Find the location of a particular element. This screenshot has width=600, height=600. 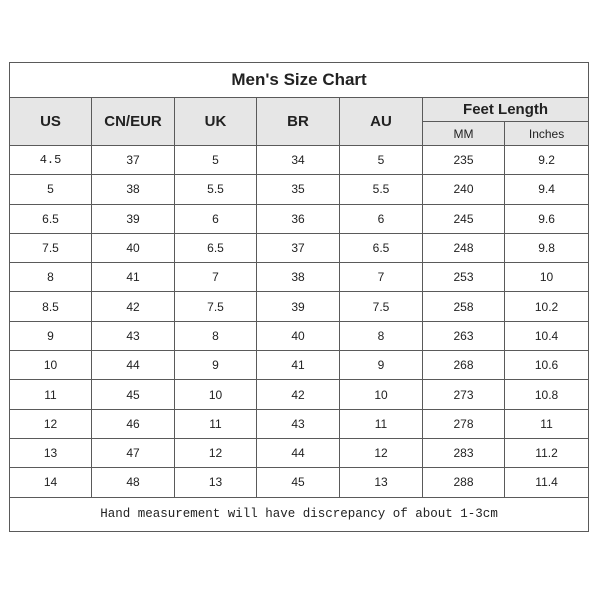

table-cell: 8.5 is located at coordinates (50, 306).